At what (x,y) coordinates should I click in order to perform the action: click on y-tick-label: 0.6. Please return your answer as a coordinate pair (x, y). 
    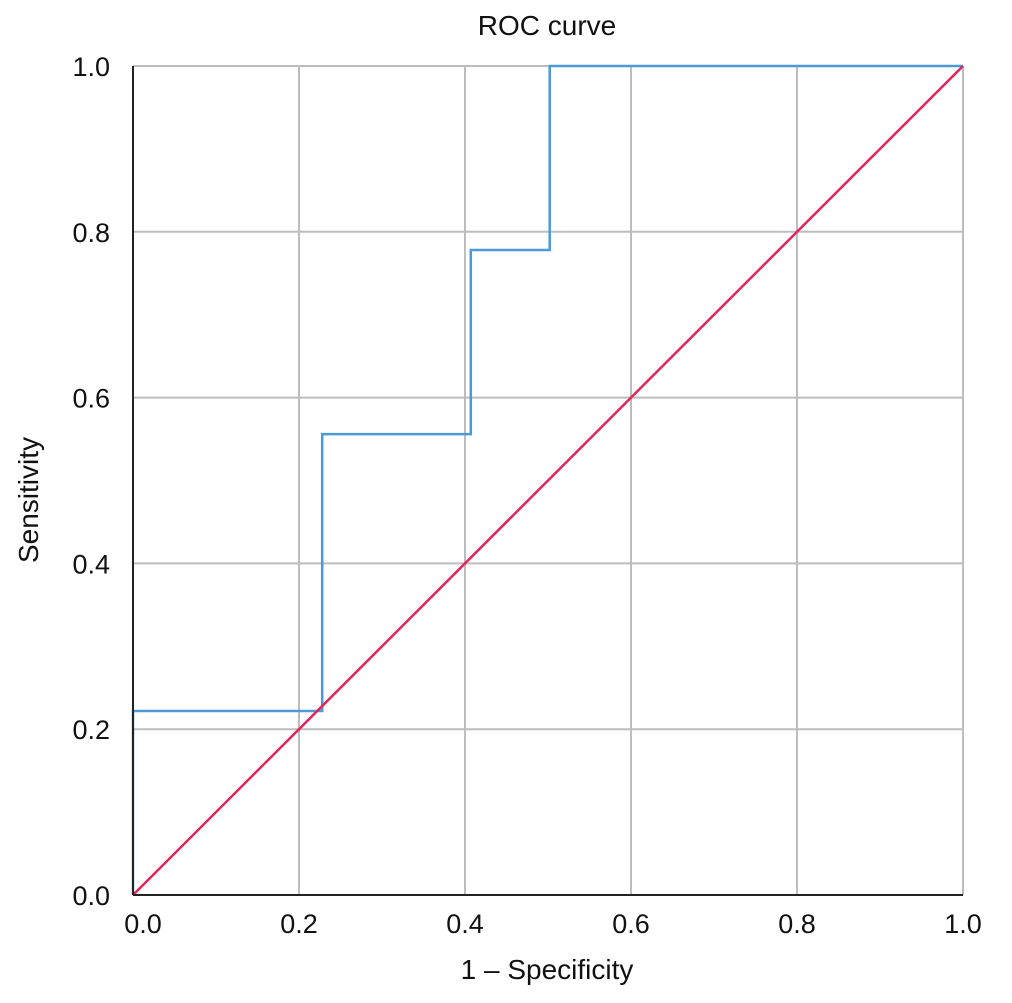
    Looking at the image, I should click on (91, 399).